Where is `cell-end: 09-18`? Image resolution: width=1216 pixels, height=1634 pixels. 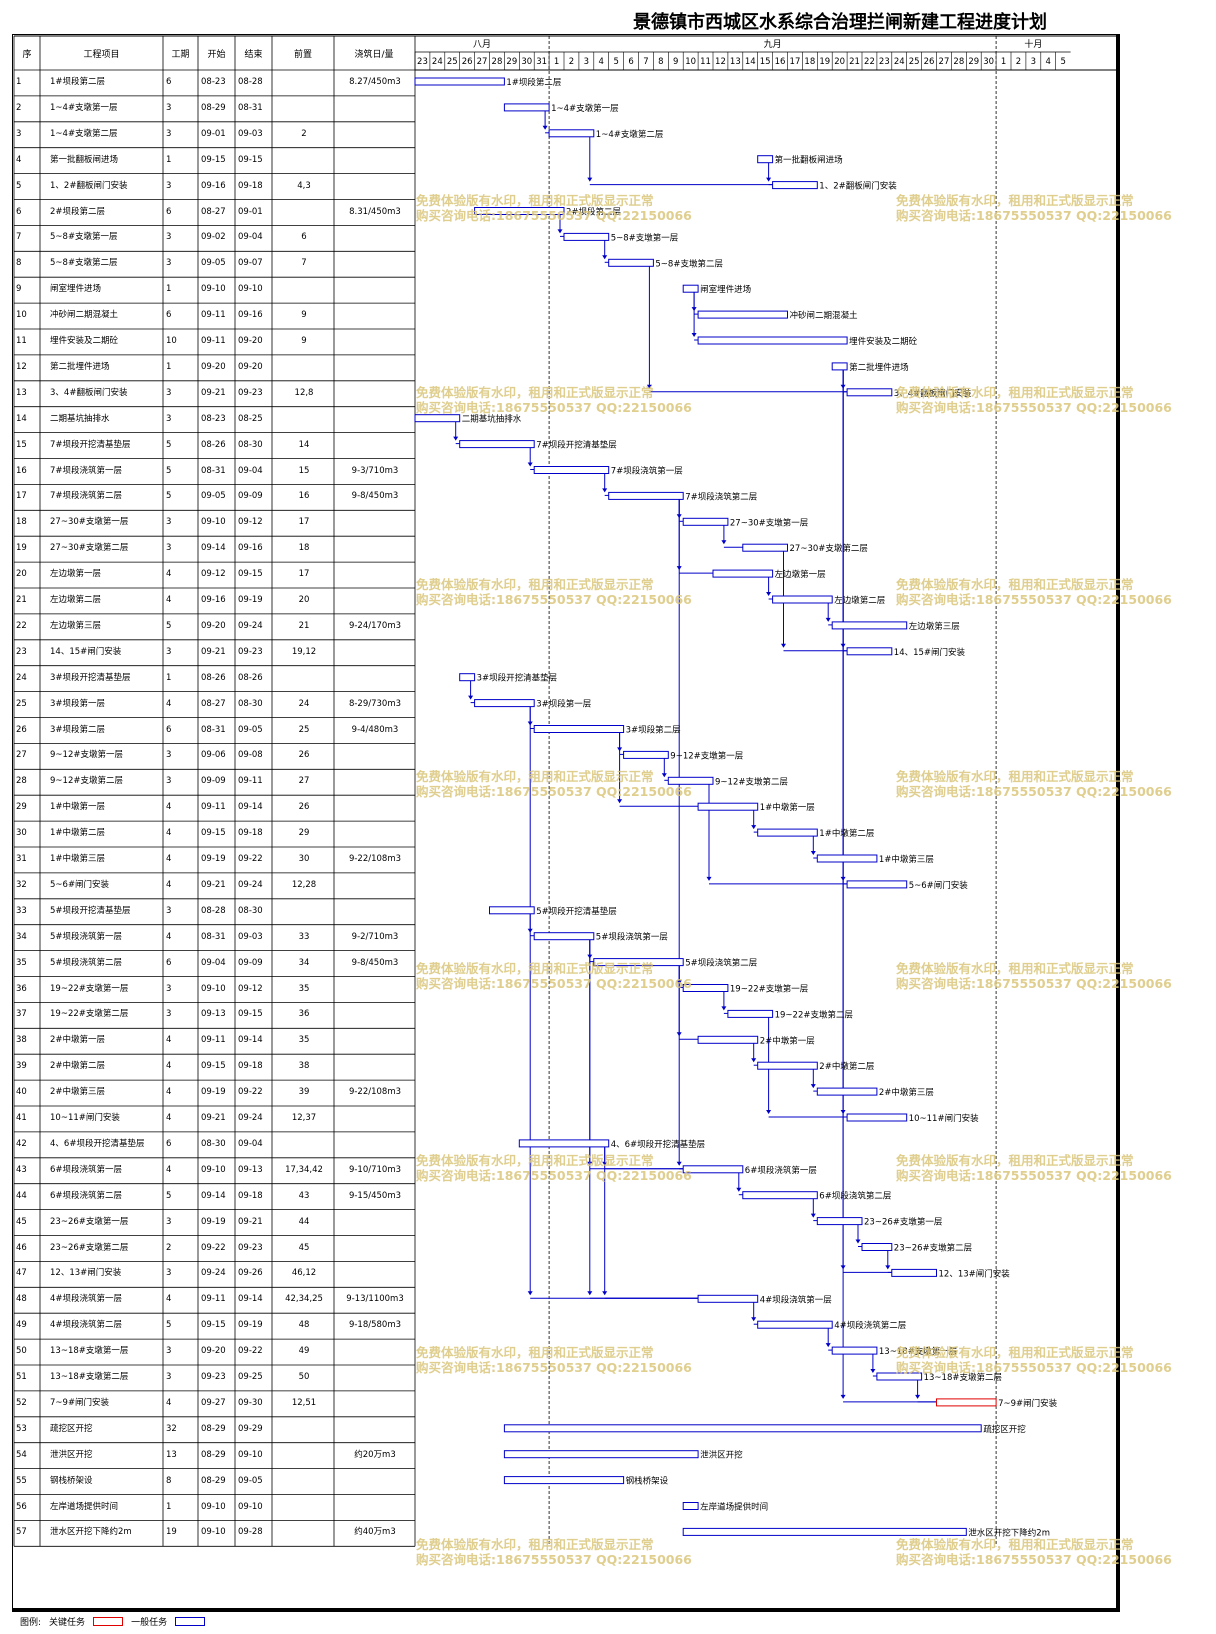 cell-end: 09-18 is located at coordinates (250, 185).